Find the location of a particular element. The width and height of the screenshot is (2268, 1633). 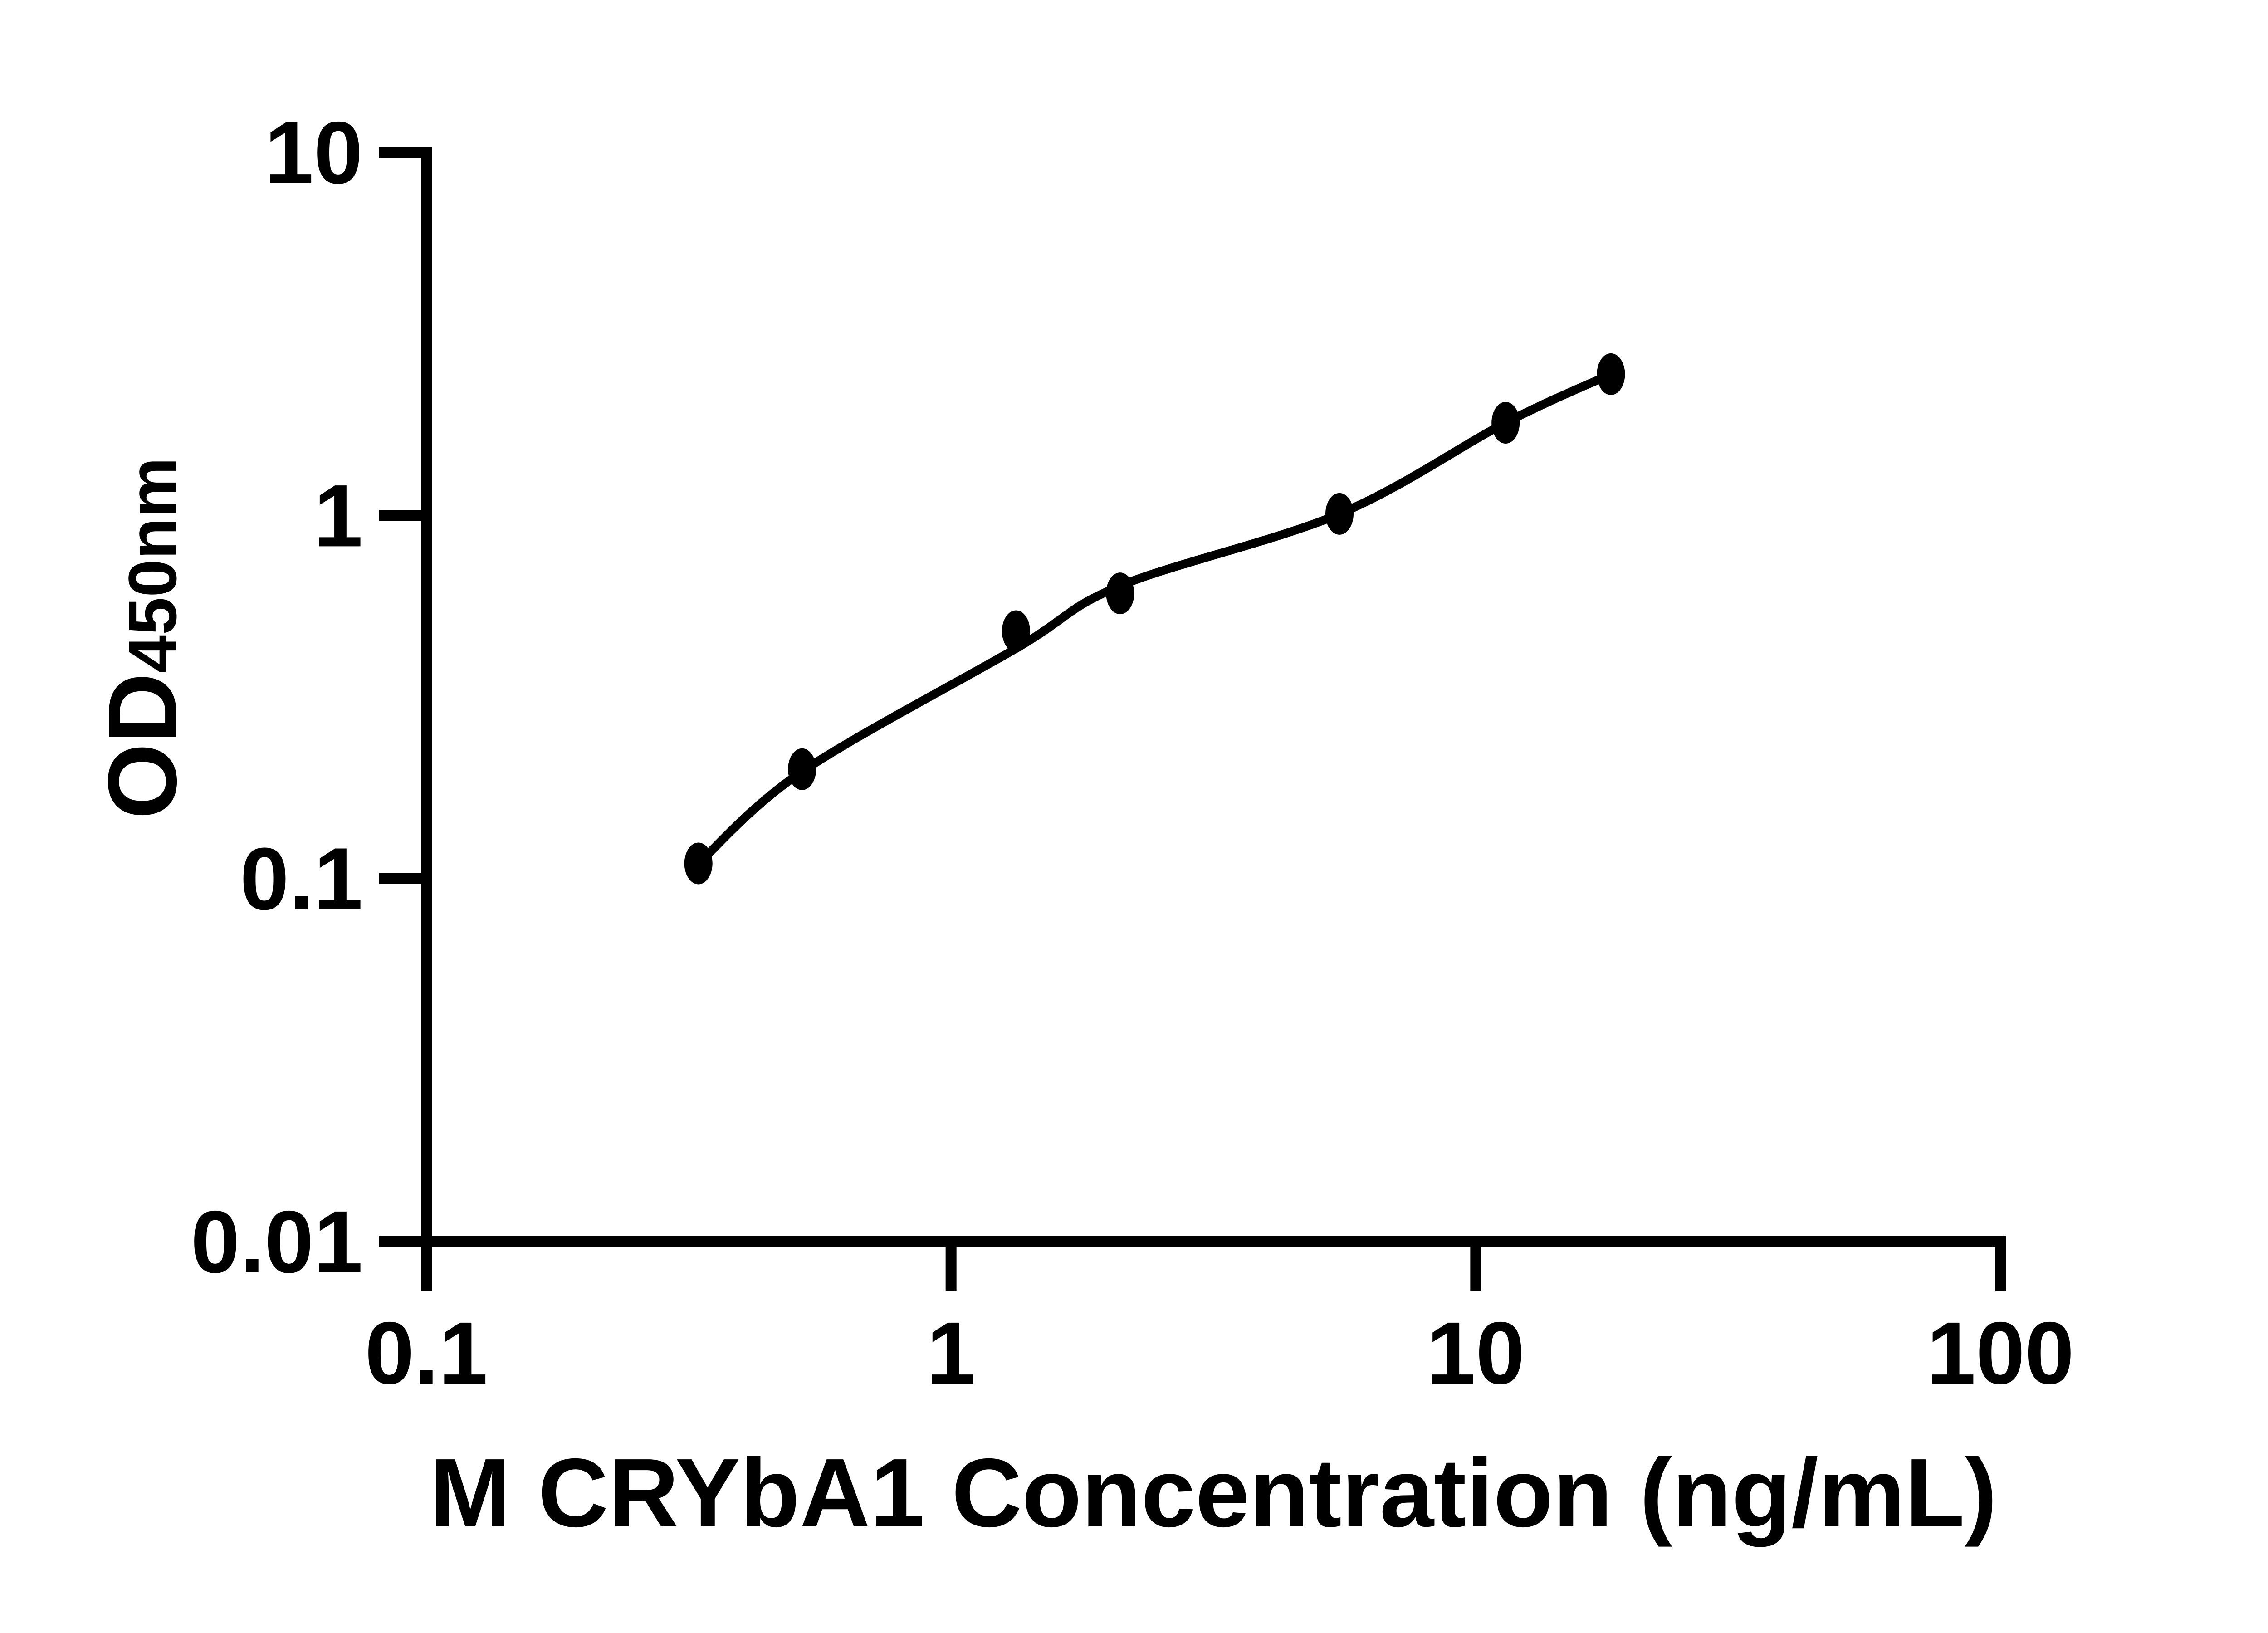

y-axis-title-sub: 450nm is located at coordinates (153, 565).